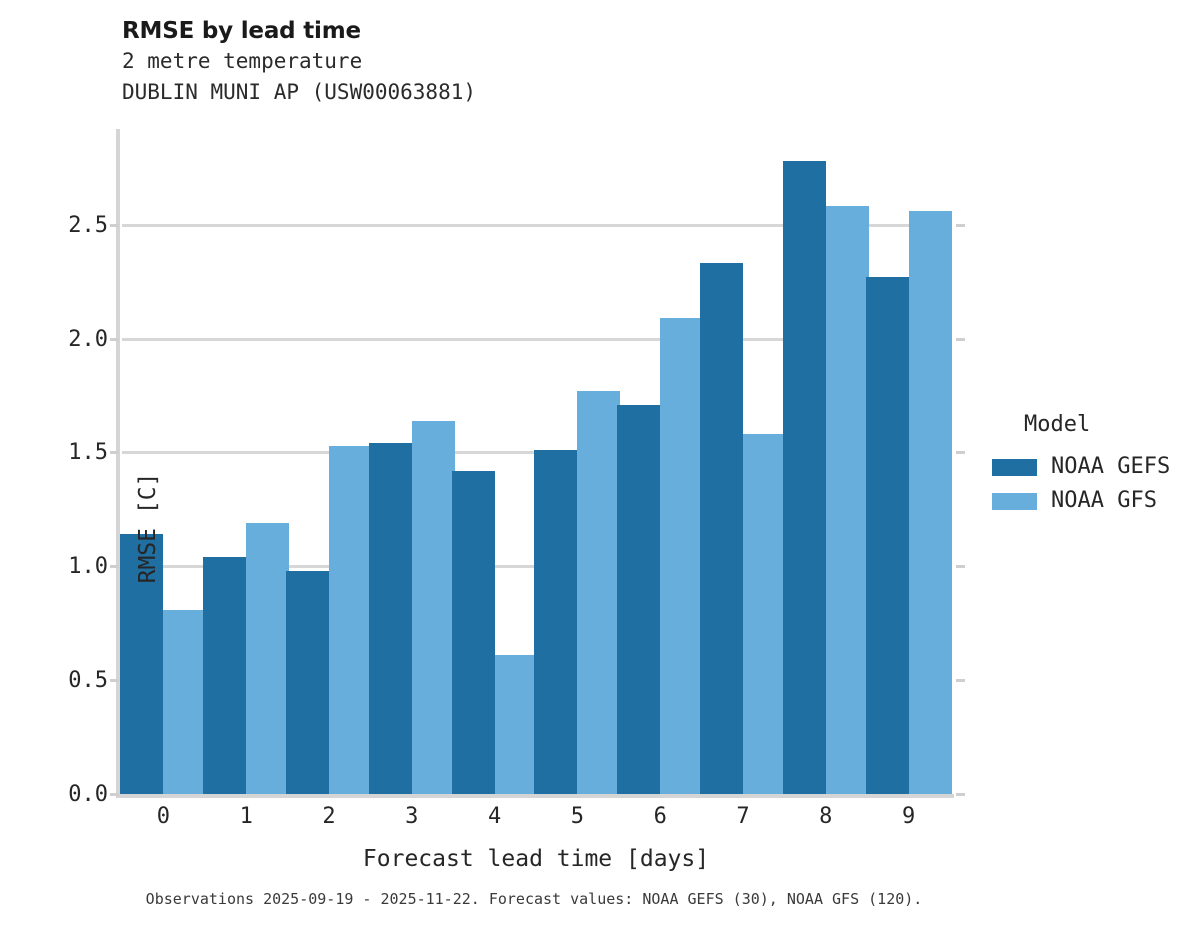 Image resolution: width=1188 pixels, height=928 pixels. What do you see at coordinates (88, 681) in the screenshot?
I see `y-tick-label: 0.5` at bounding box center [88, 681].